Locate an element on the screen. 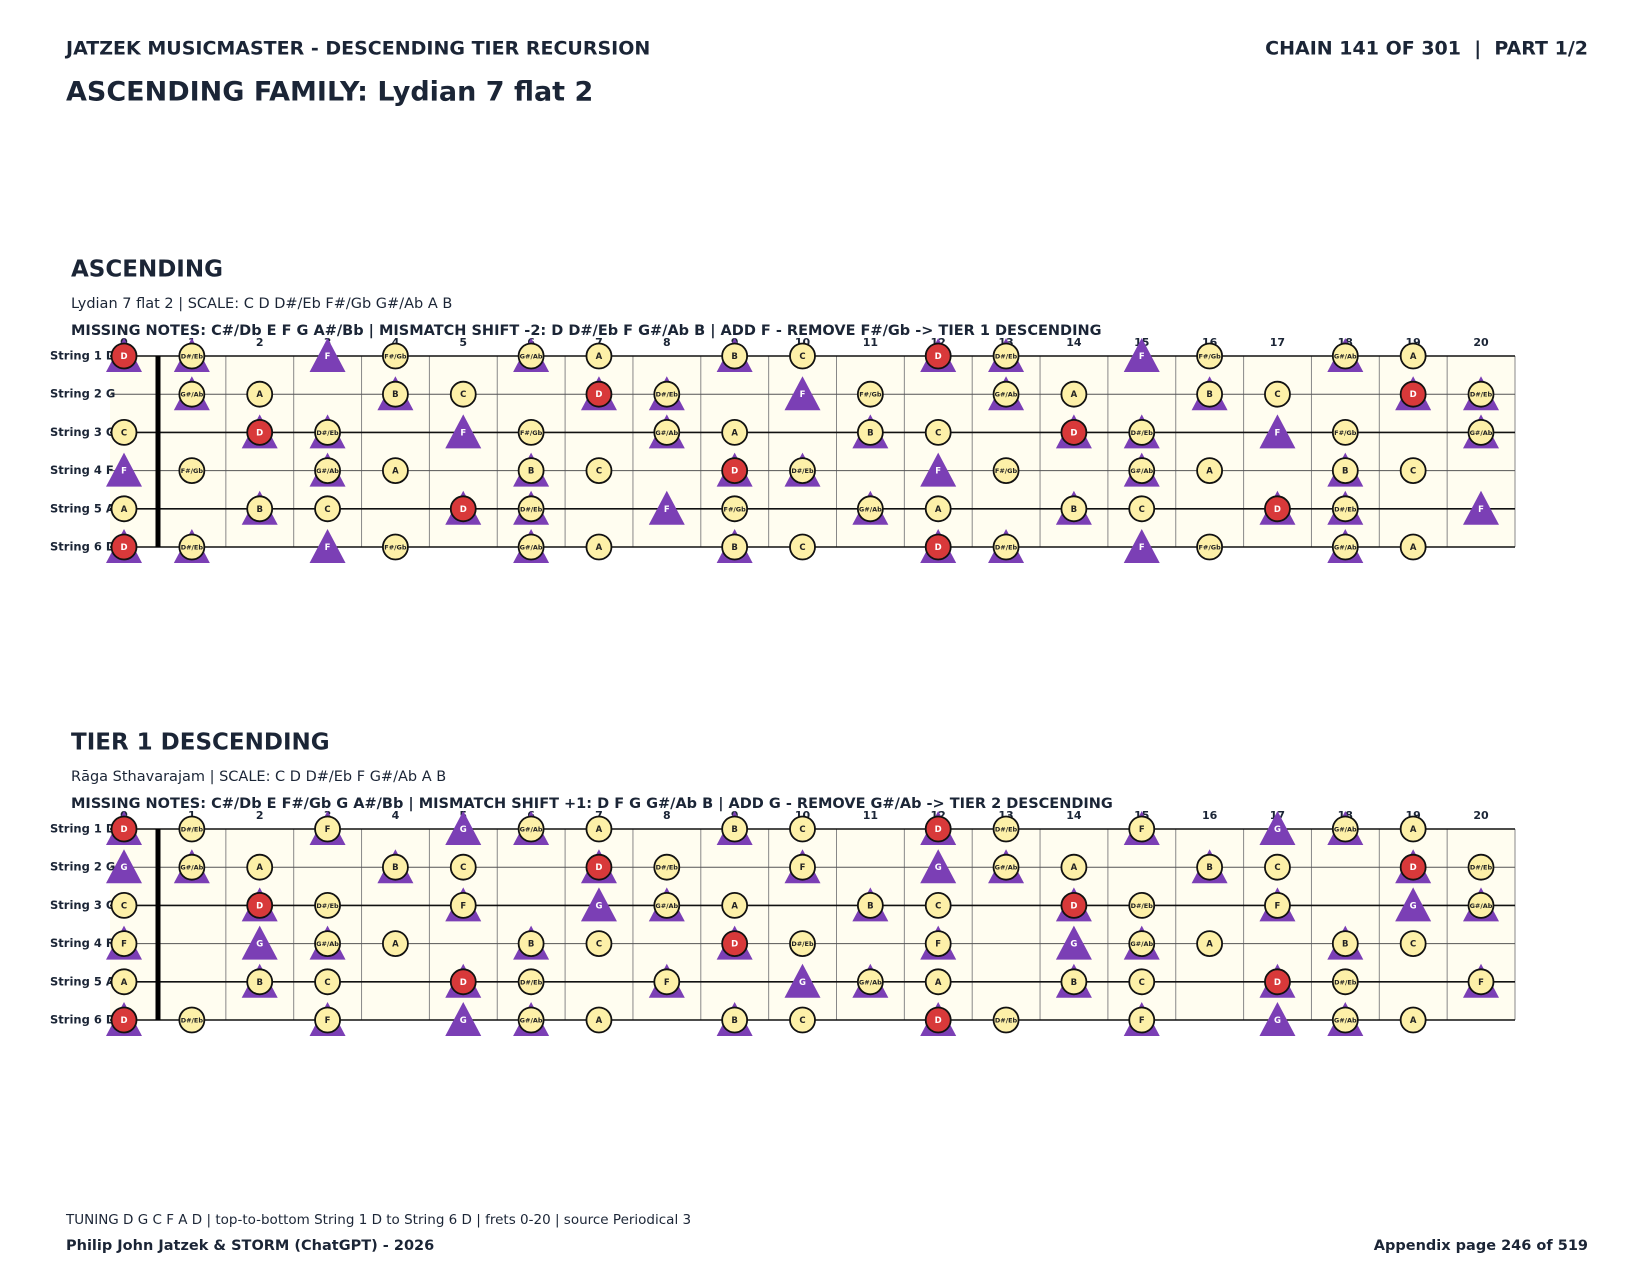 Image resolution: width=1650 pixels, height=1279 pixels. fret-number: 4 is located at coordinates (396, 815).